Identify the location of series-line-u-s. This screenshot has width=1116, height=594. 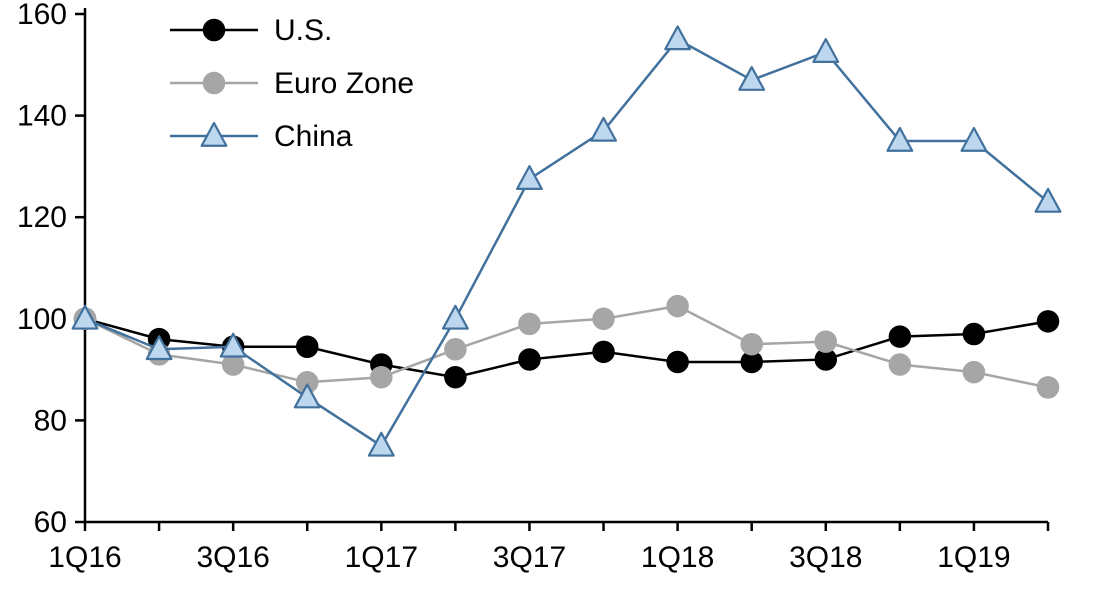
(566, 348).